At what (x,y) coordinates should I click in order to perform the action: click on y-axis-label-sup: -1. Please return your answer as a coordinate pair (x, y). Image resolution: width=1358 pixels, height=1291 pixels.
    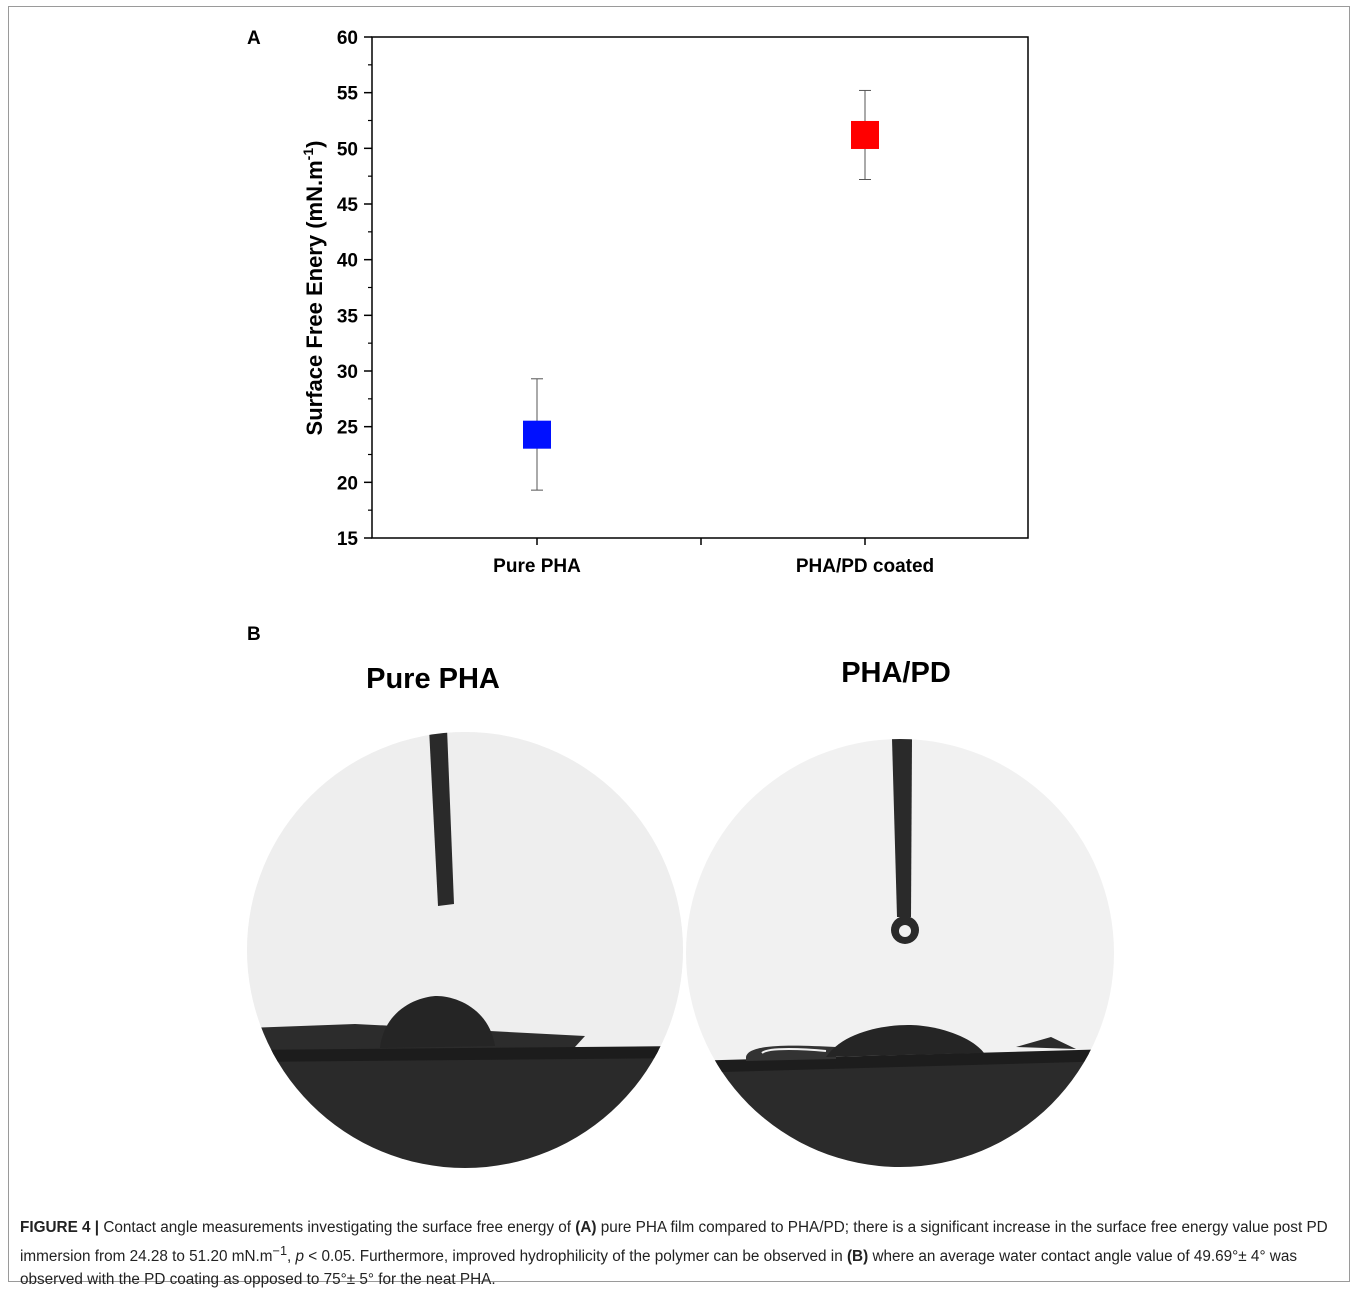
    Looking at the image, I should click on (308, 154).